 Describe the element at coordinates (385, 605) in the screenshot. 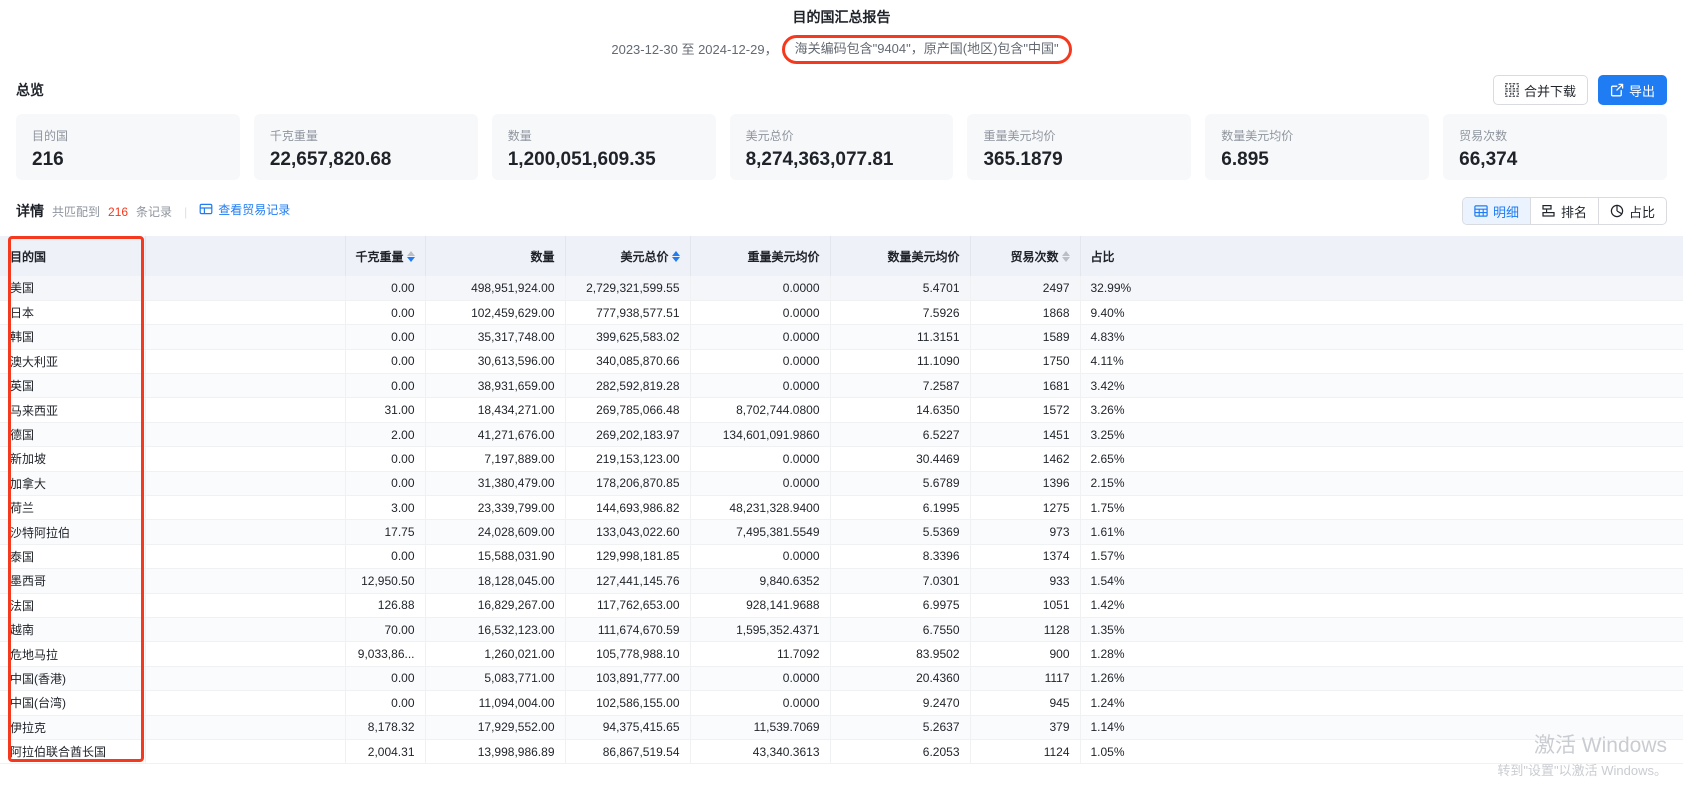

I see `cell-kg-weight: 126.88` at that location.